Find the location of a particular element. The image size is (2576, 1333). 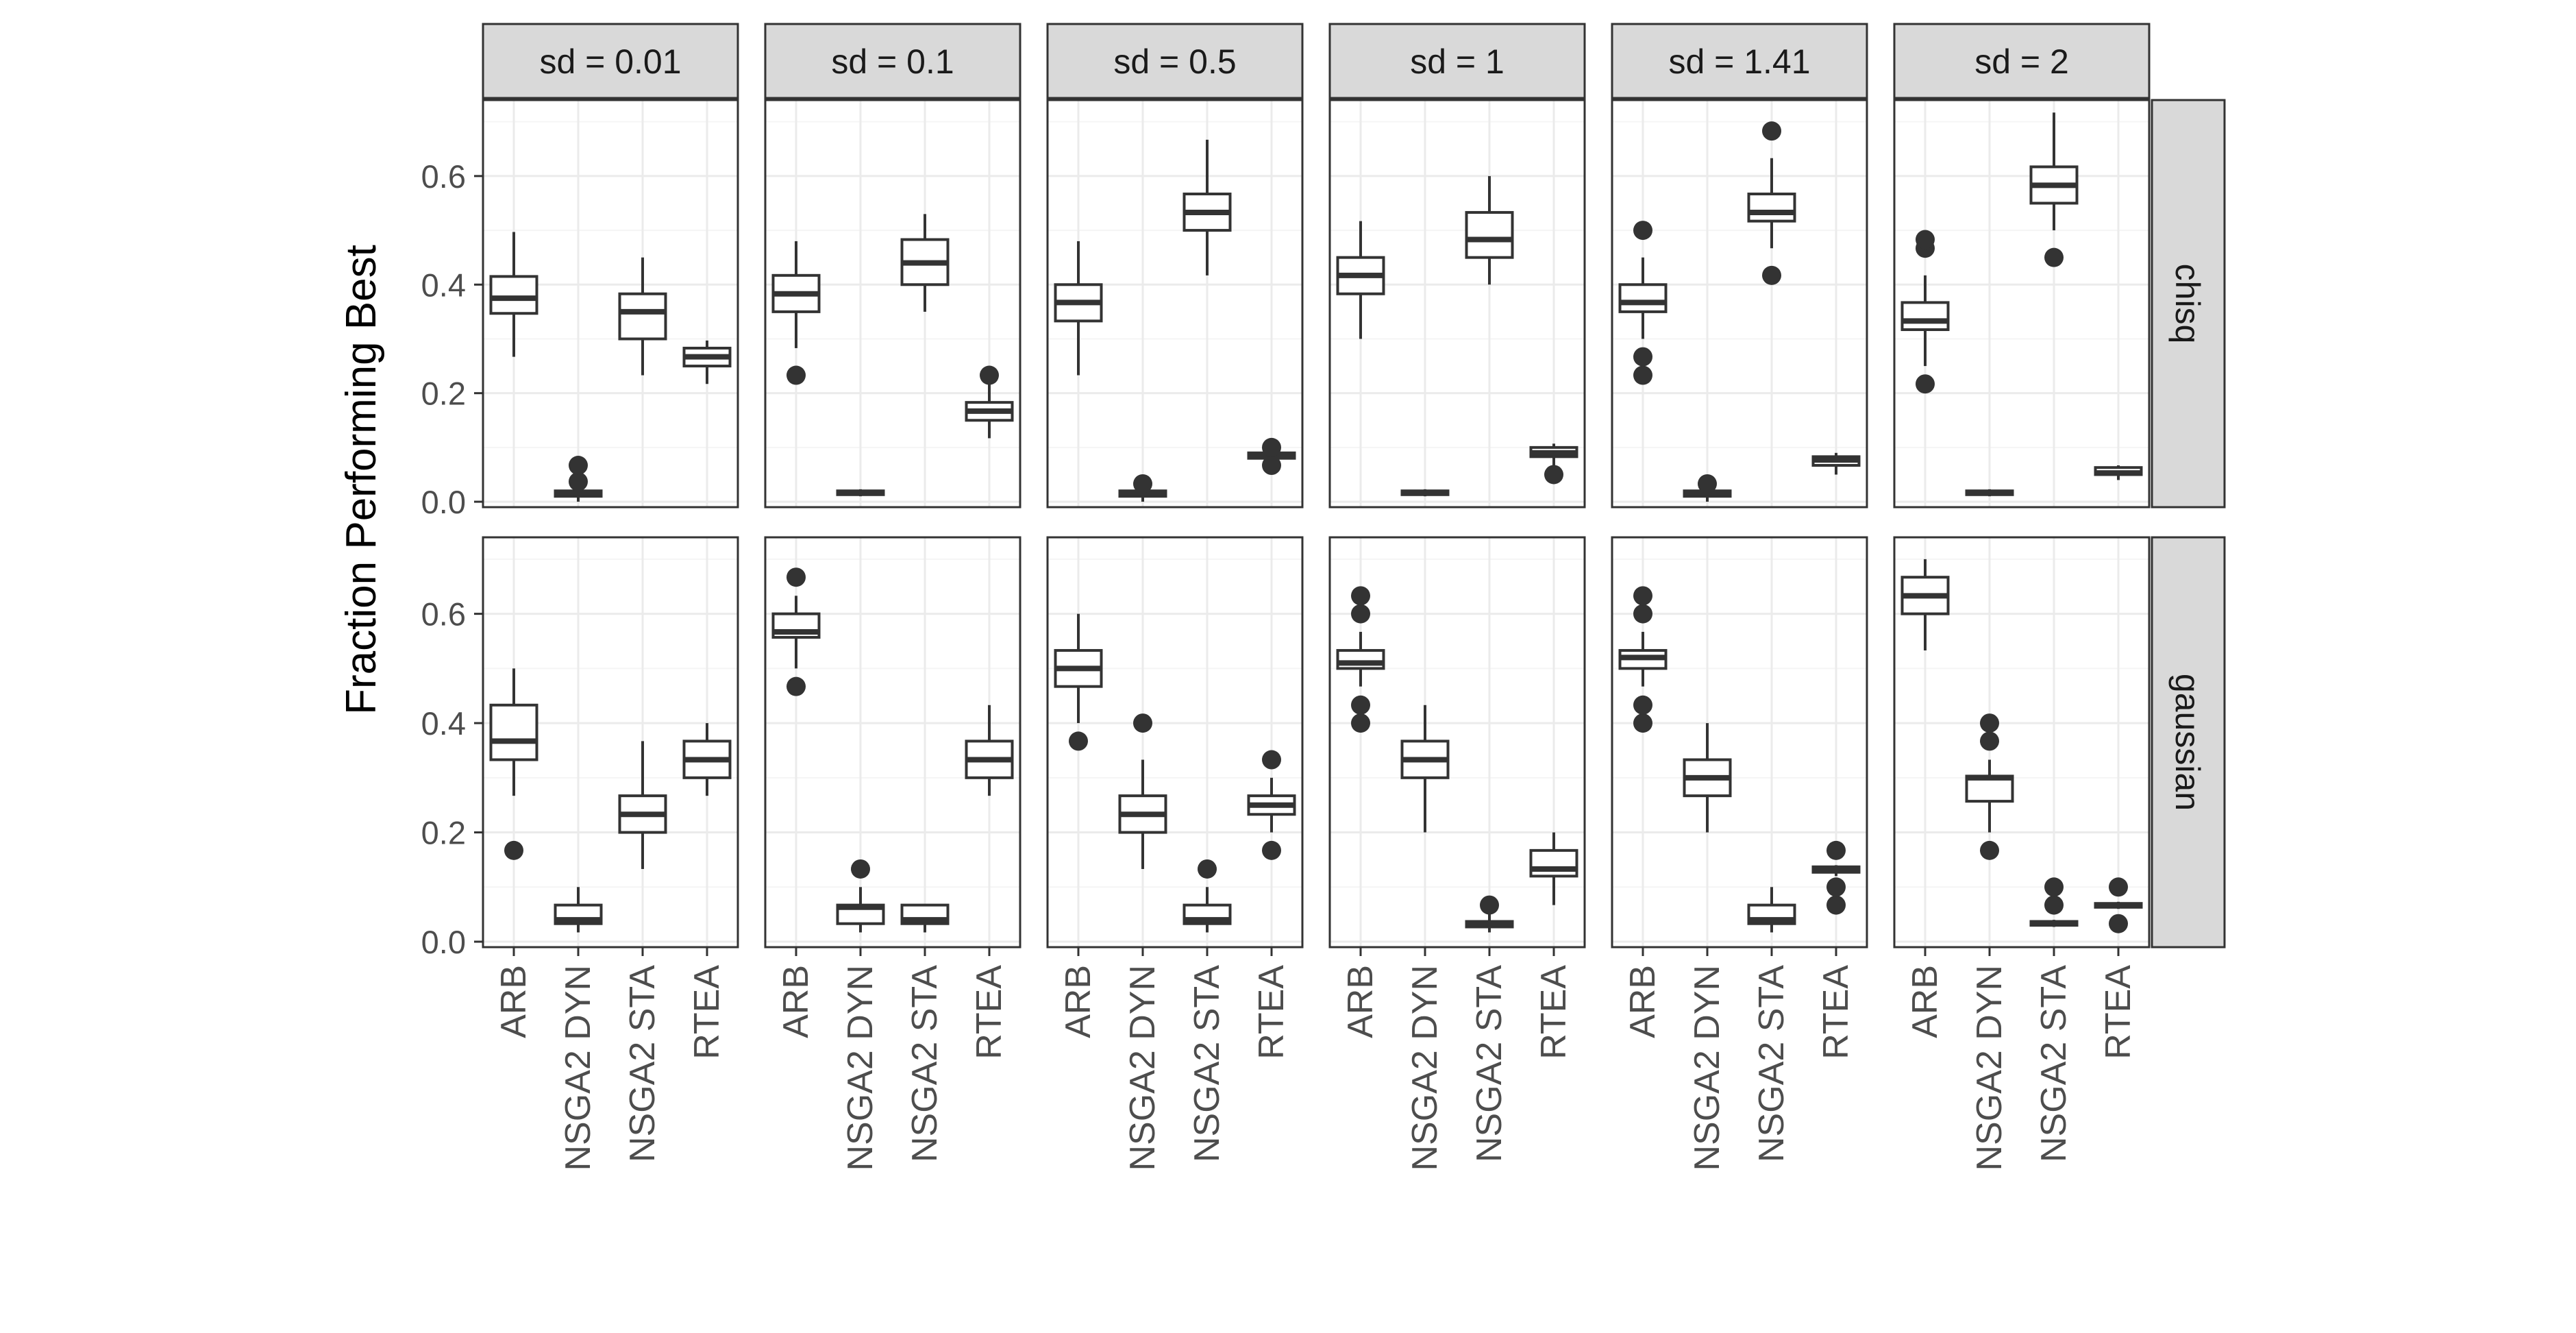

panel-background is located at coordinates (1457, 742).